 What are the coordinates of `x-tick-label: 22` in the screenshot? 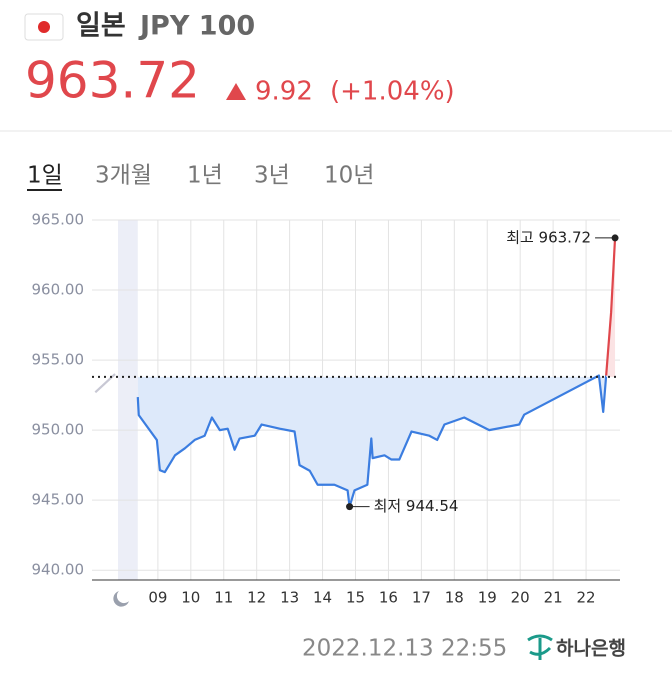 It's located at (586, 598).